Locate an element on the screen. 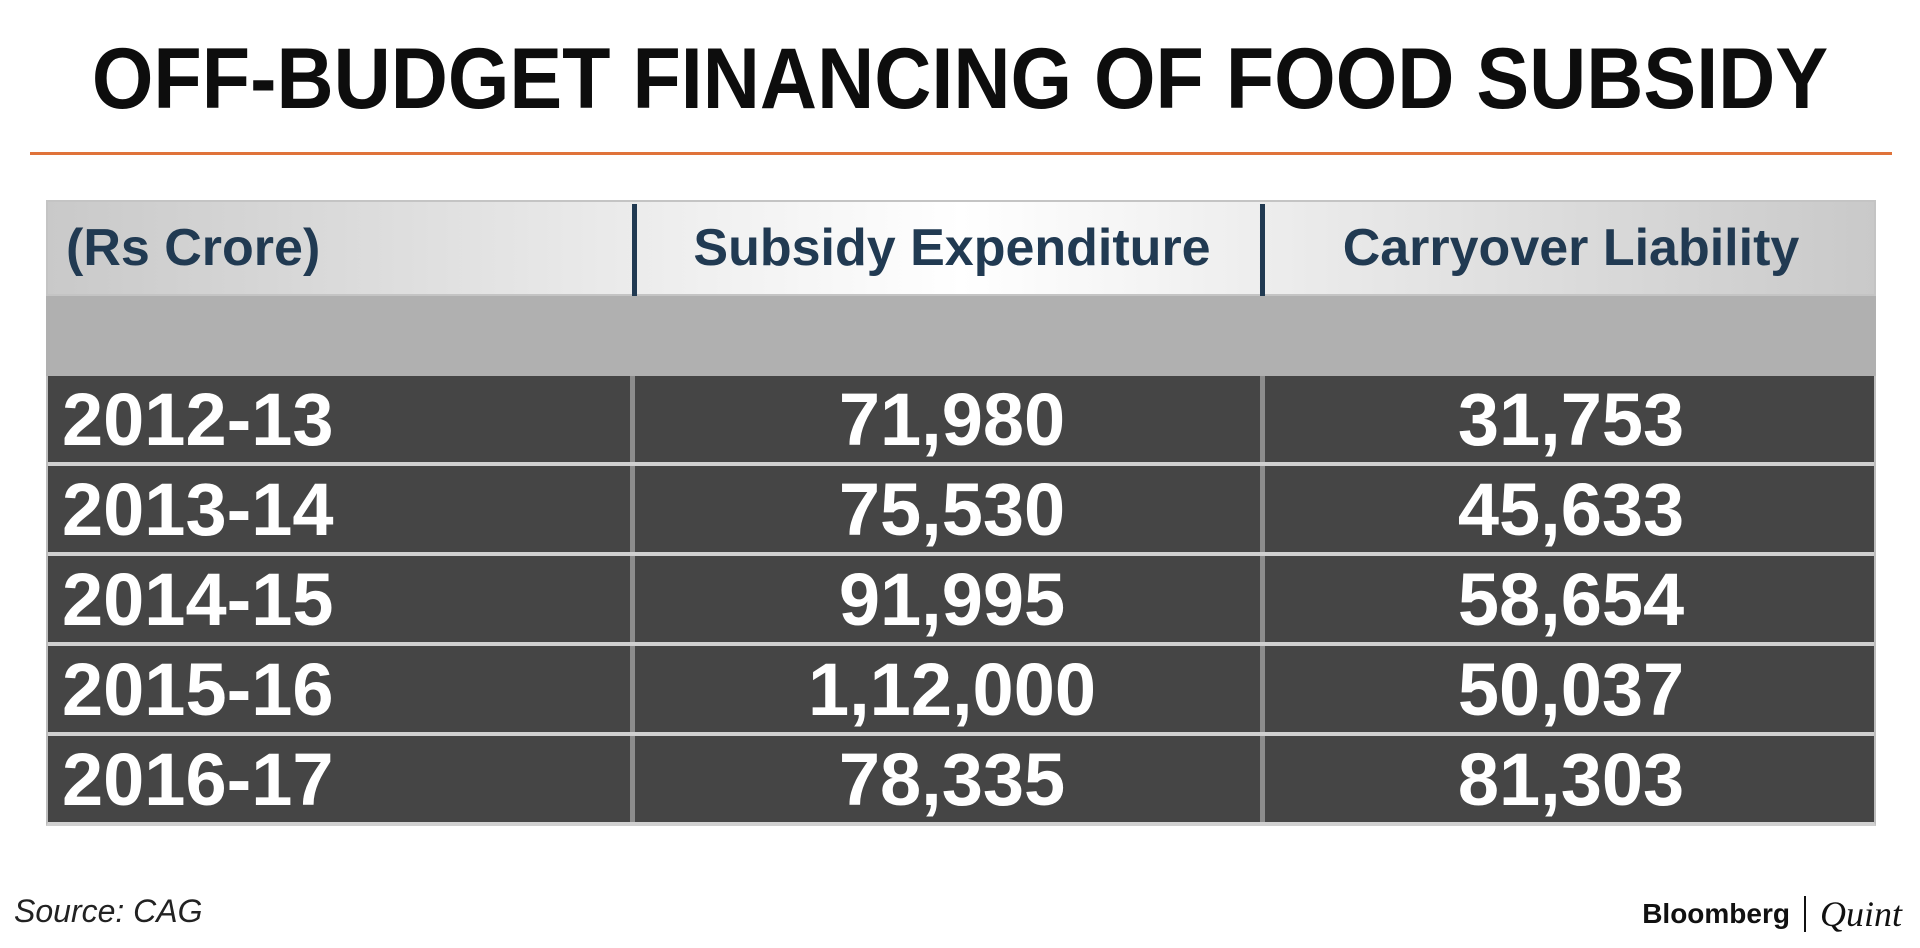 The height and width of the screenshot is (948, 1920). table-row: 2016-17 78,335 81,303 is located at coordinates (961, 777).